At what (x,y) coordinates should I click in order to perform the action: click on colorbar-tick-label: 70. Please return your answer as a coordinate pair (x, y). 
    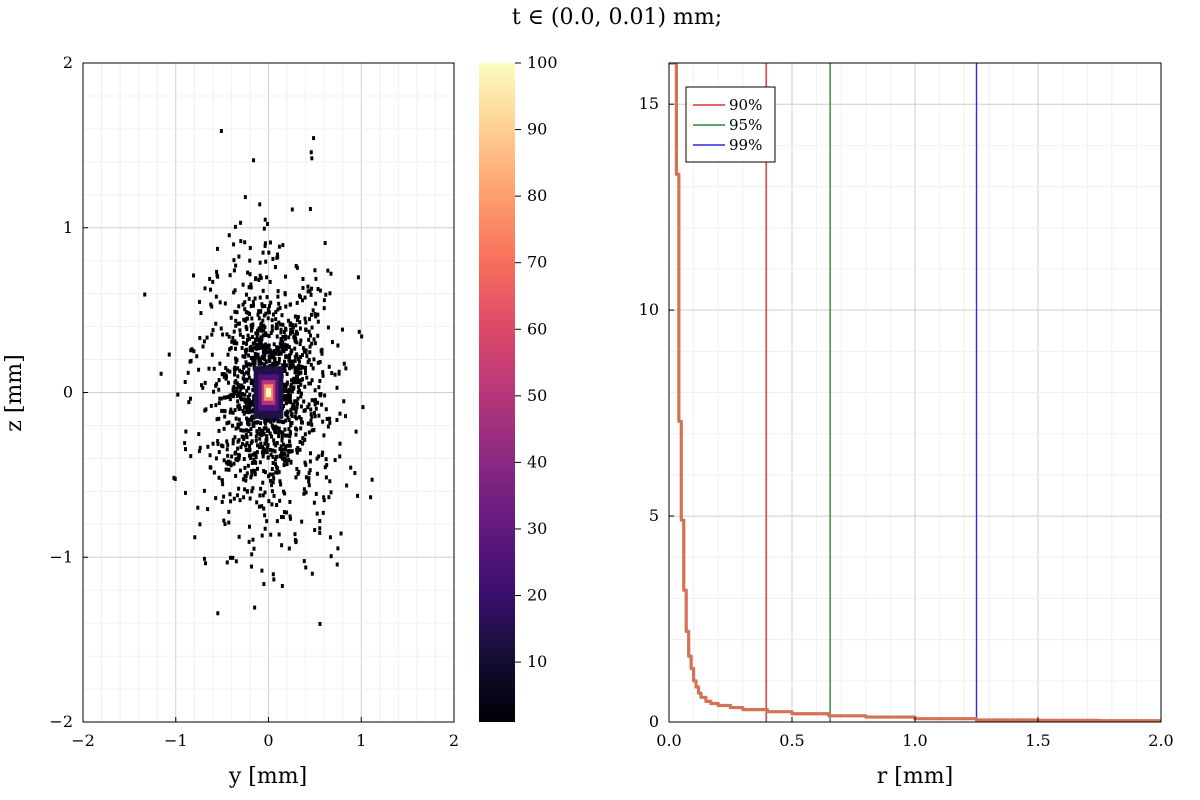
    Looking at the image, I should click on (537, 262).